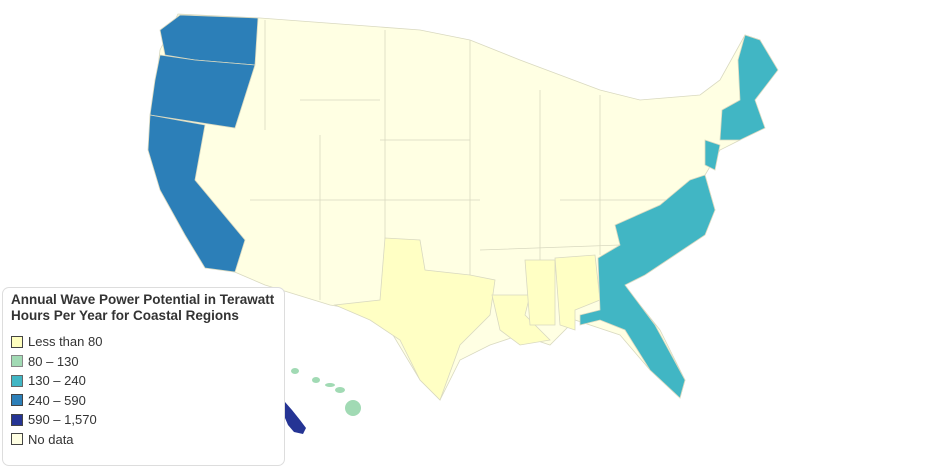 The width and height of the screenshot is (940, 469). Describe the element at coordinates (577, 292) in the screenshot. I see `region-alabama` at that location.